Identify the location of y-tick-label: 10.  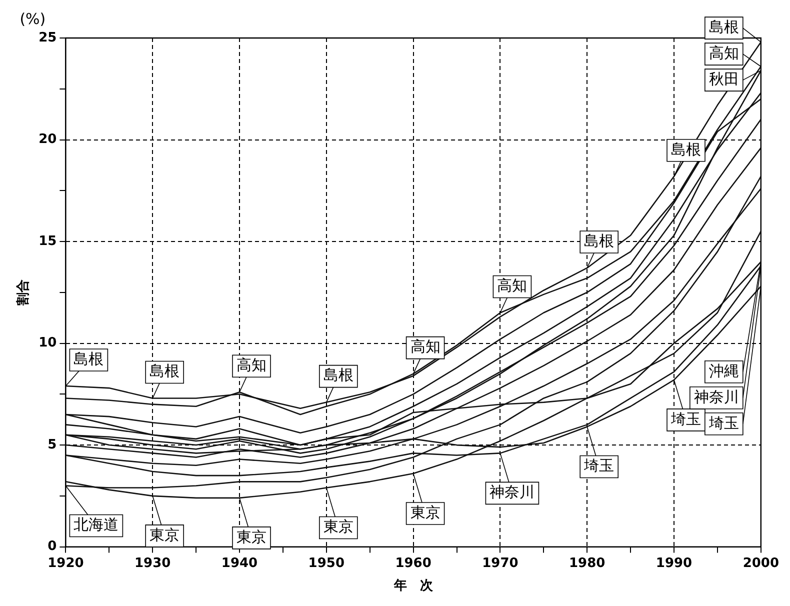
(47, 343).